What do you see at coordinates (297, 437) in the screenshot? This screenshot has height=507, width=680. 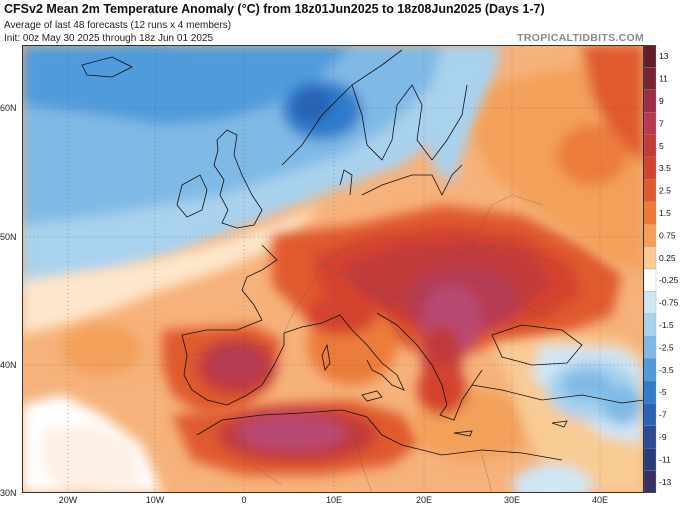 I see `warm-anomaly-north-africa` at bounding box center [297, 437].